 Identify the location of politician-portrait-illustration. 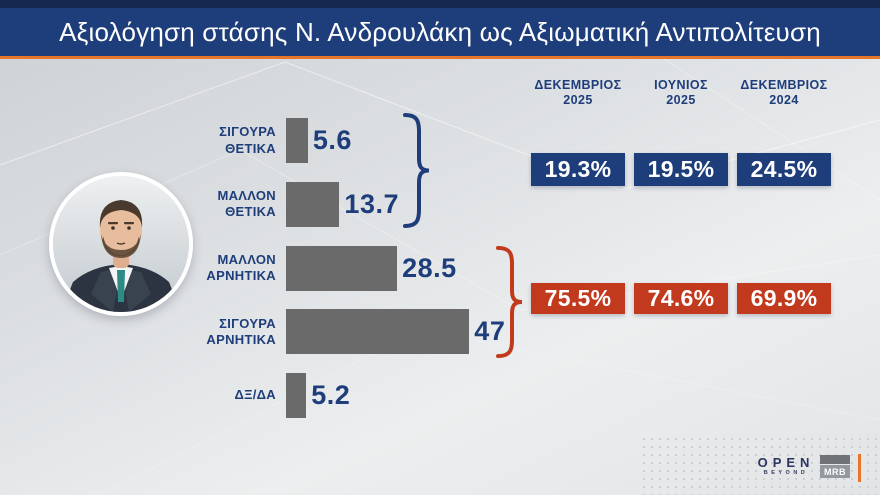
(121, 244).